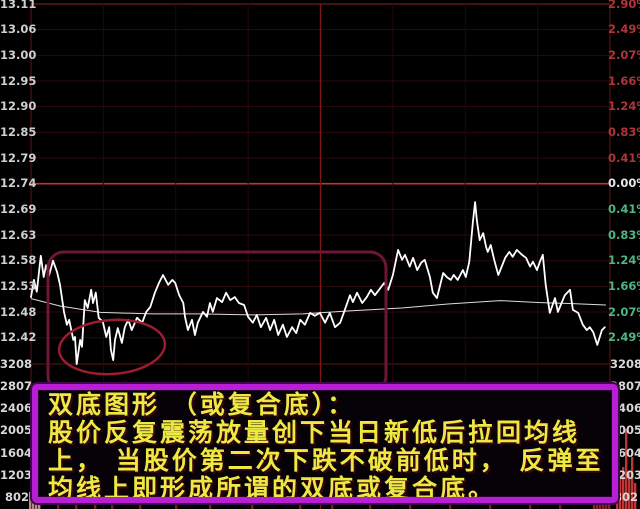 The height and width of the screenshot is (509, 640). I want to click on annotation-title-line: 双底图形 （或复合底）：, so click(202, 404).